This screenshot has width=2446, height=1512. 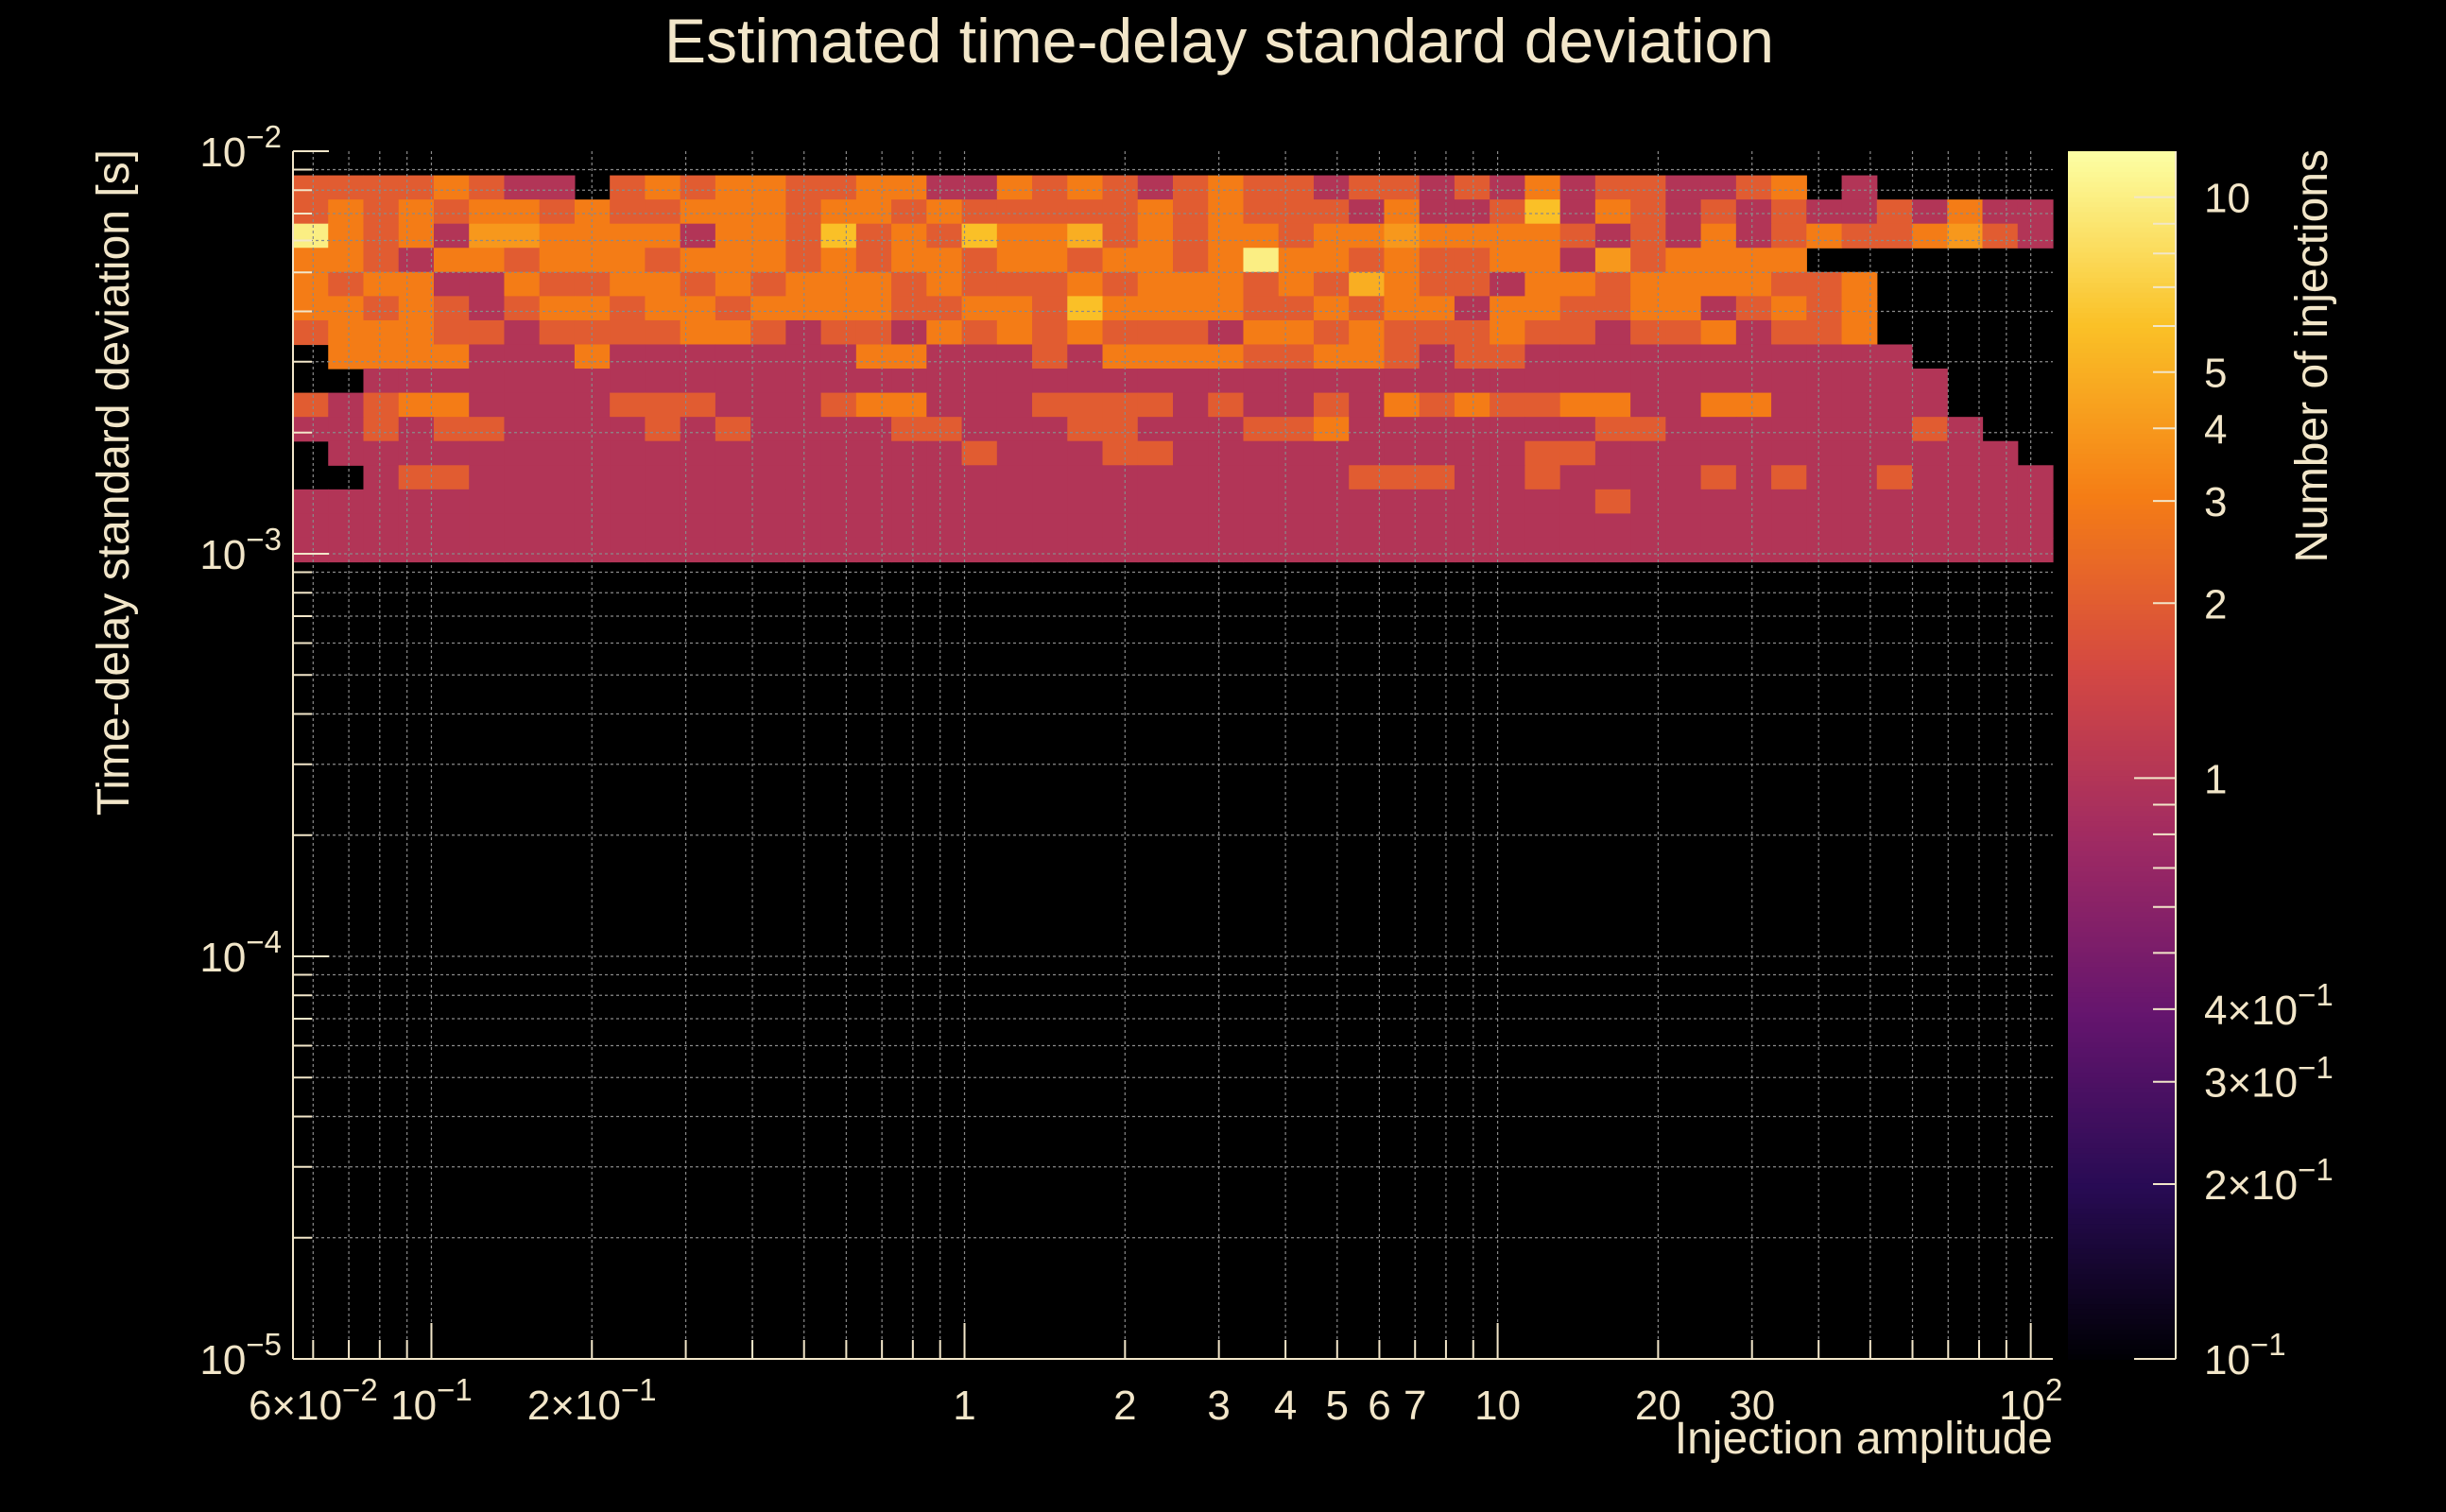 What do you see at coordinates (360, 1389) in the screenshot?
I see `tick-exponent: −2` at bounding box center [360, 1389].